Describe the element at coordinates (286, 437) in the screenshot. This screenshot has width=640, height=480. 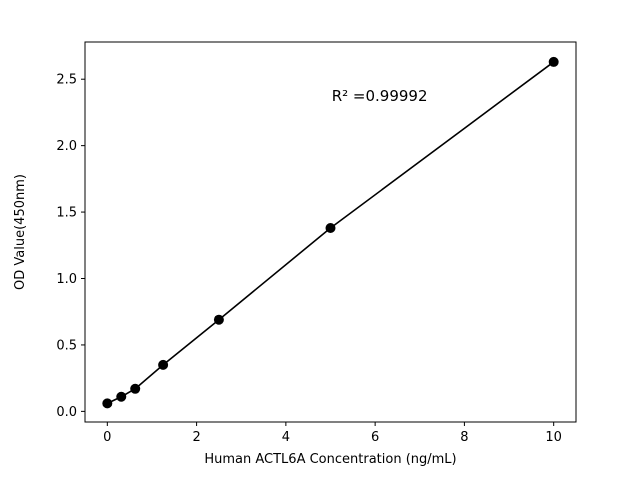
I see `x-tick-label: 4` at that location.